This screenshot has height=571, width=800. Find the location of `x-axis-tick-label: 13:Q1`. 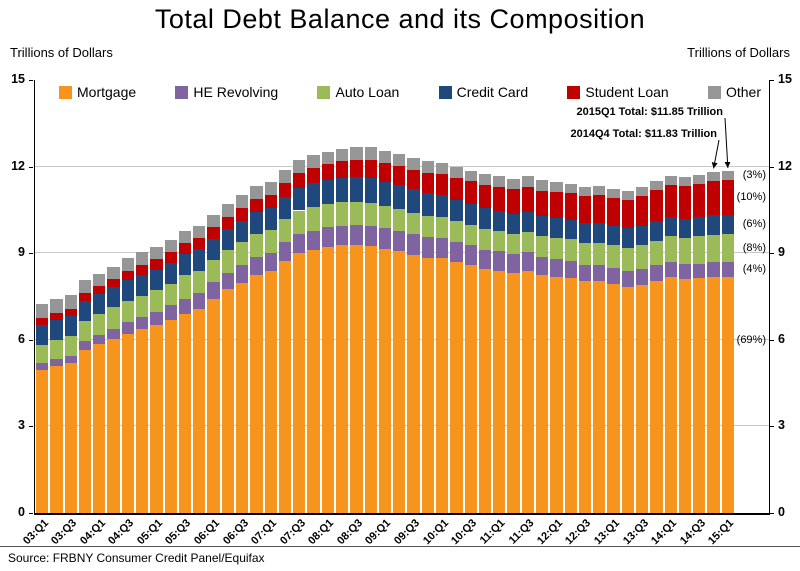

x-axis-tick-label: 13:Q1 is located at coordinates (607, 532).